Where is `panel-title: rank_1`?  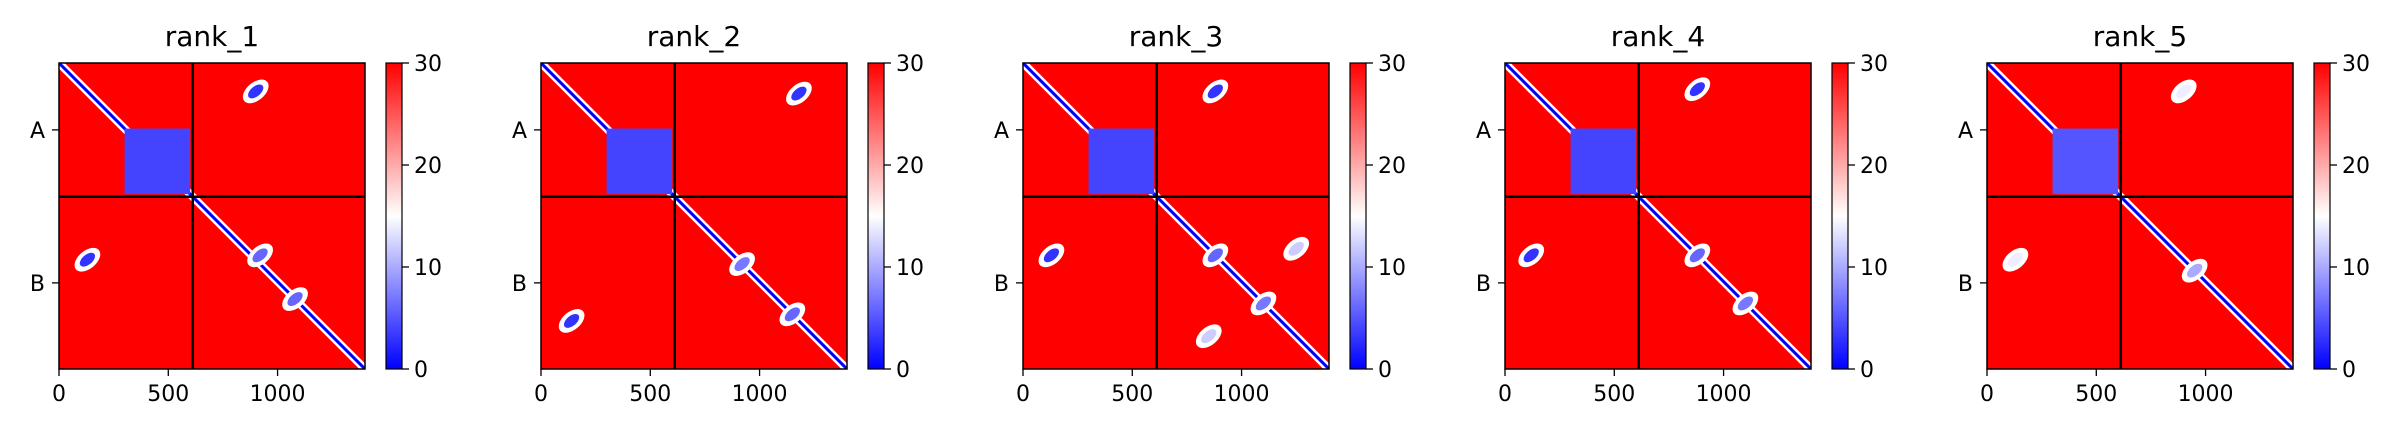
panel-title: rank_1 is located at coordinates (212, 36).